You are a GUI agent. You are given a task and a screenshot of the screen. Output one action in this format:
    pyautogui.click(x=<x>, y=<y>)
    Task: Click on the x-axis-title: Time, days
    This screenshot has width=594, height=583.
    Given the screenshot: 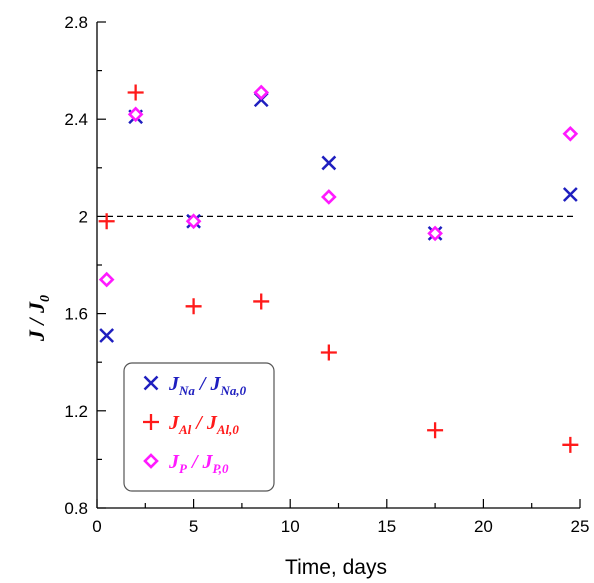 What is the action you would take?
    pyautogui.click(x=336, y=567)
    